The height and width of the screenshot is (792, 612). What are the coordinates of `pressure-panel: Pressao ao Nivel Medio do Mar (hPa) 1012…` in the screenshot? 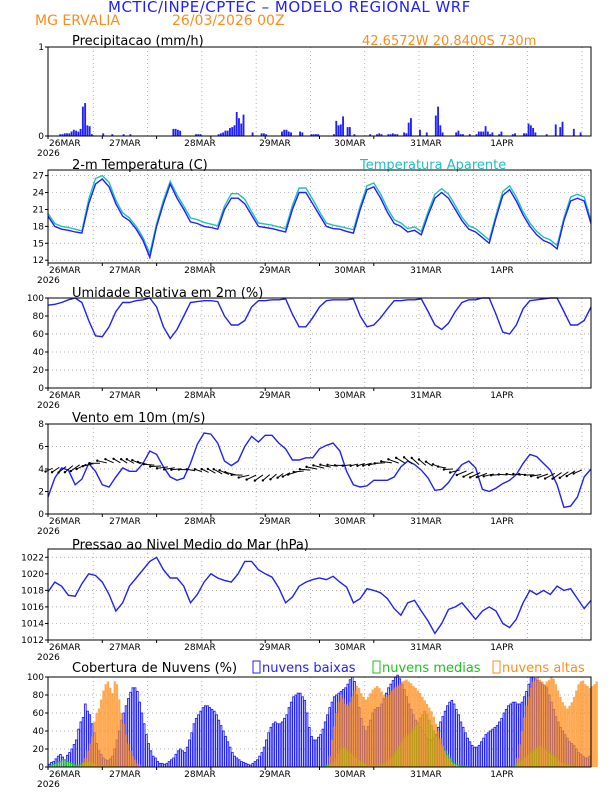 It's located at (306, 600).